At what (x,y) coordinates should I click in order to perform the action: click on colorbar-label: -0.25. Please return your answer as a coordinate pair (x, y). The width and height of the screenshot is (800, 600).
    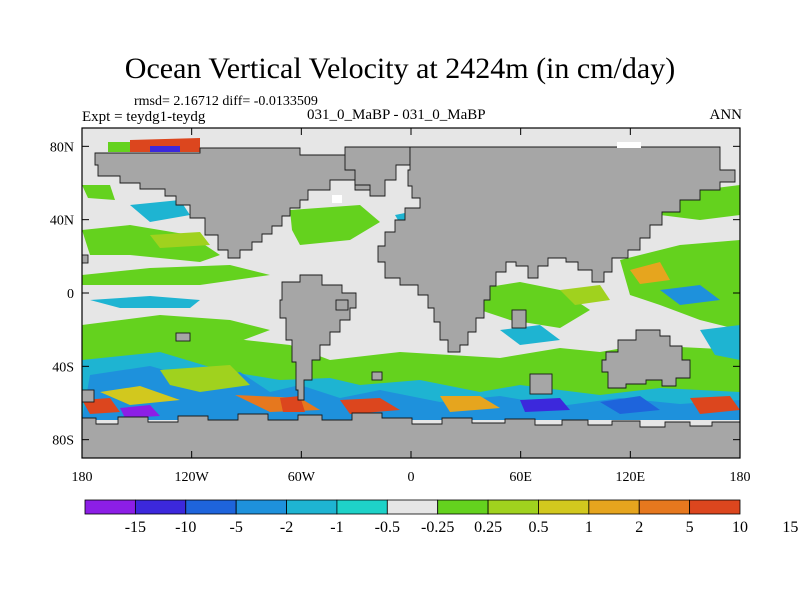
    Looking at the image, I should click on (437, 527).